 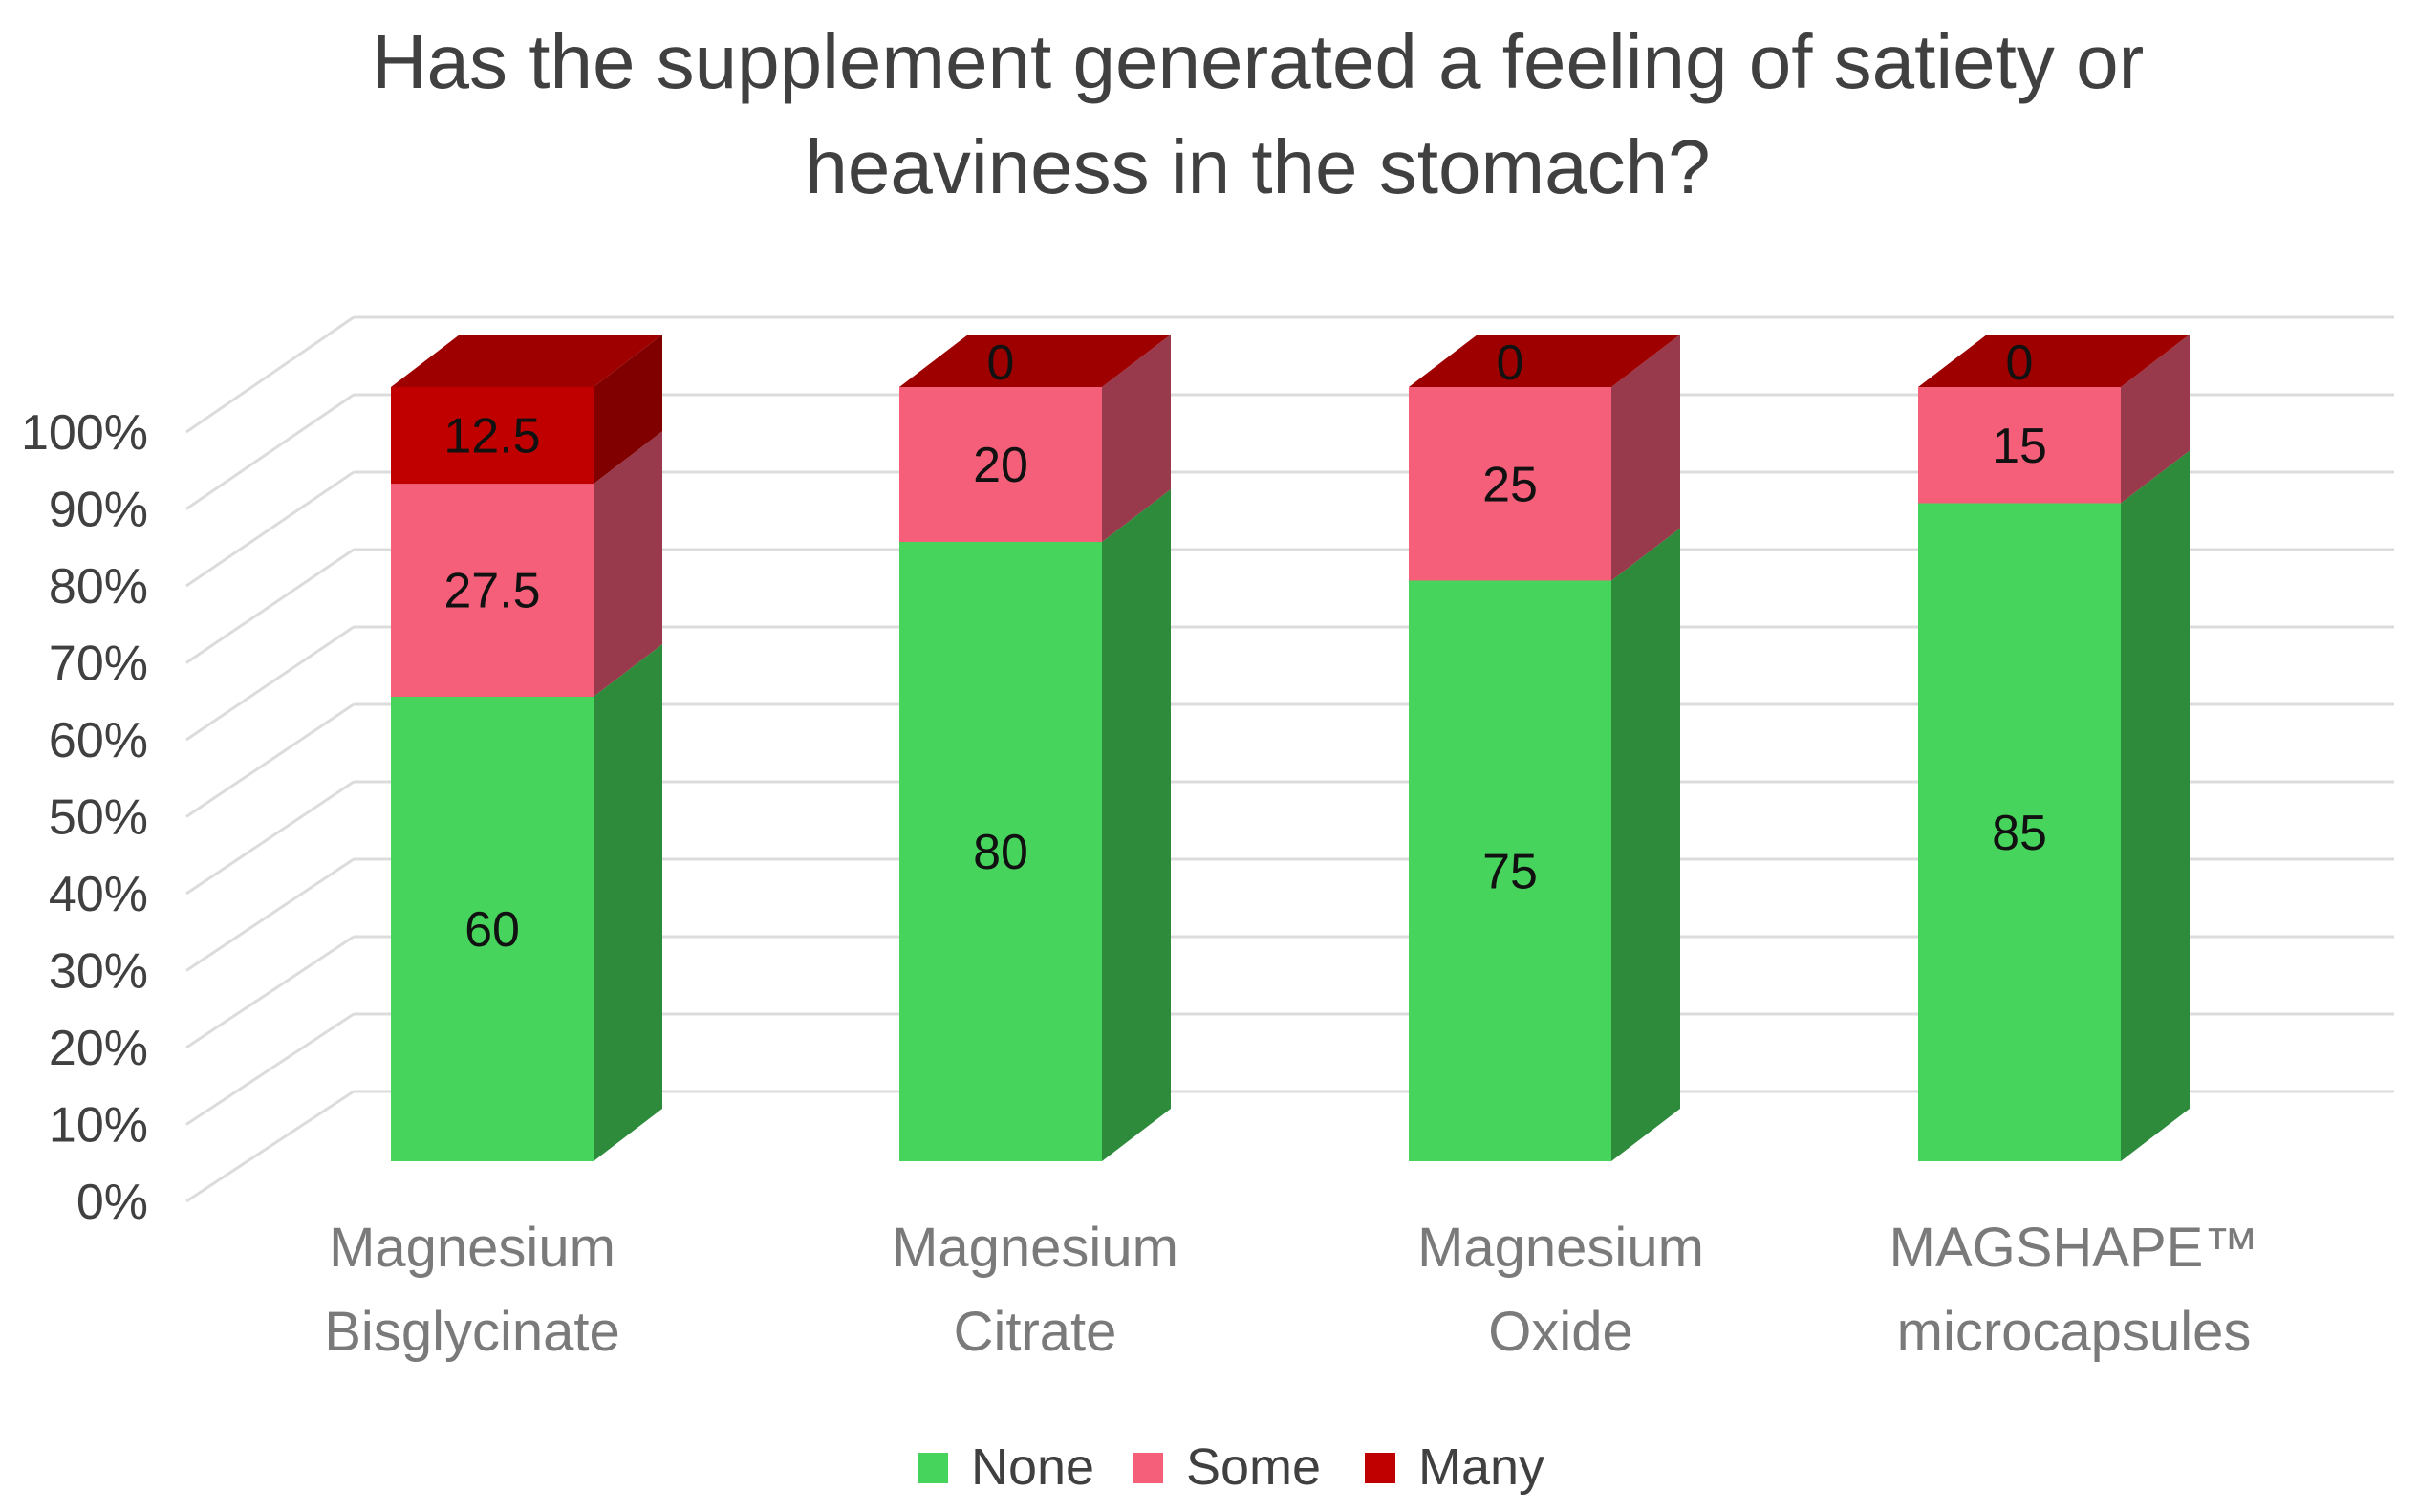 I want to click on data-label-some: 15, so click(x=2020, y=446).